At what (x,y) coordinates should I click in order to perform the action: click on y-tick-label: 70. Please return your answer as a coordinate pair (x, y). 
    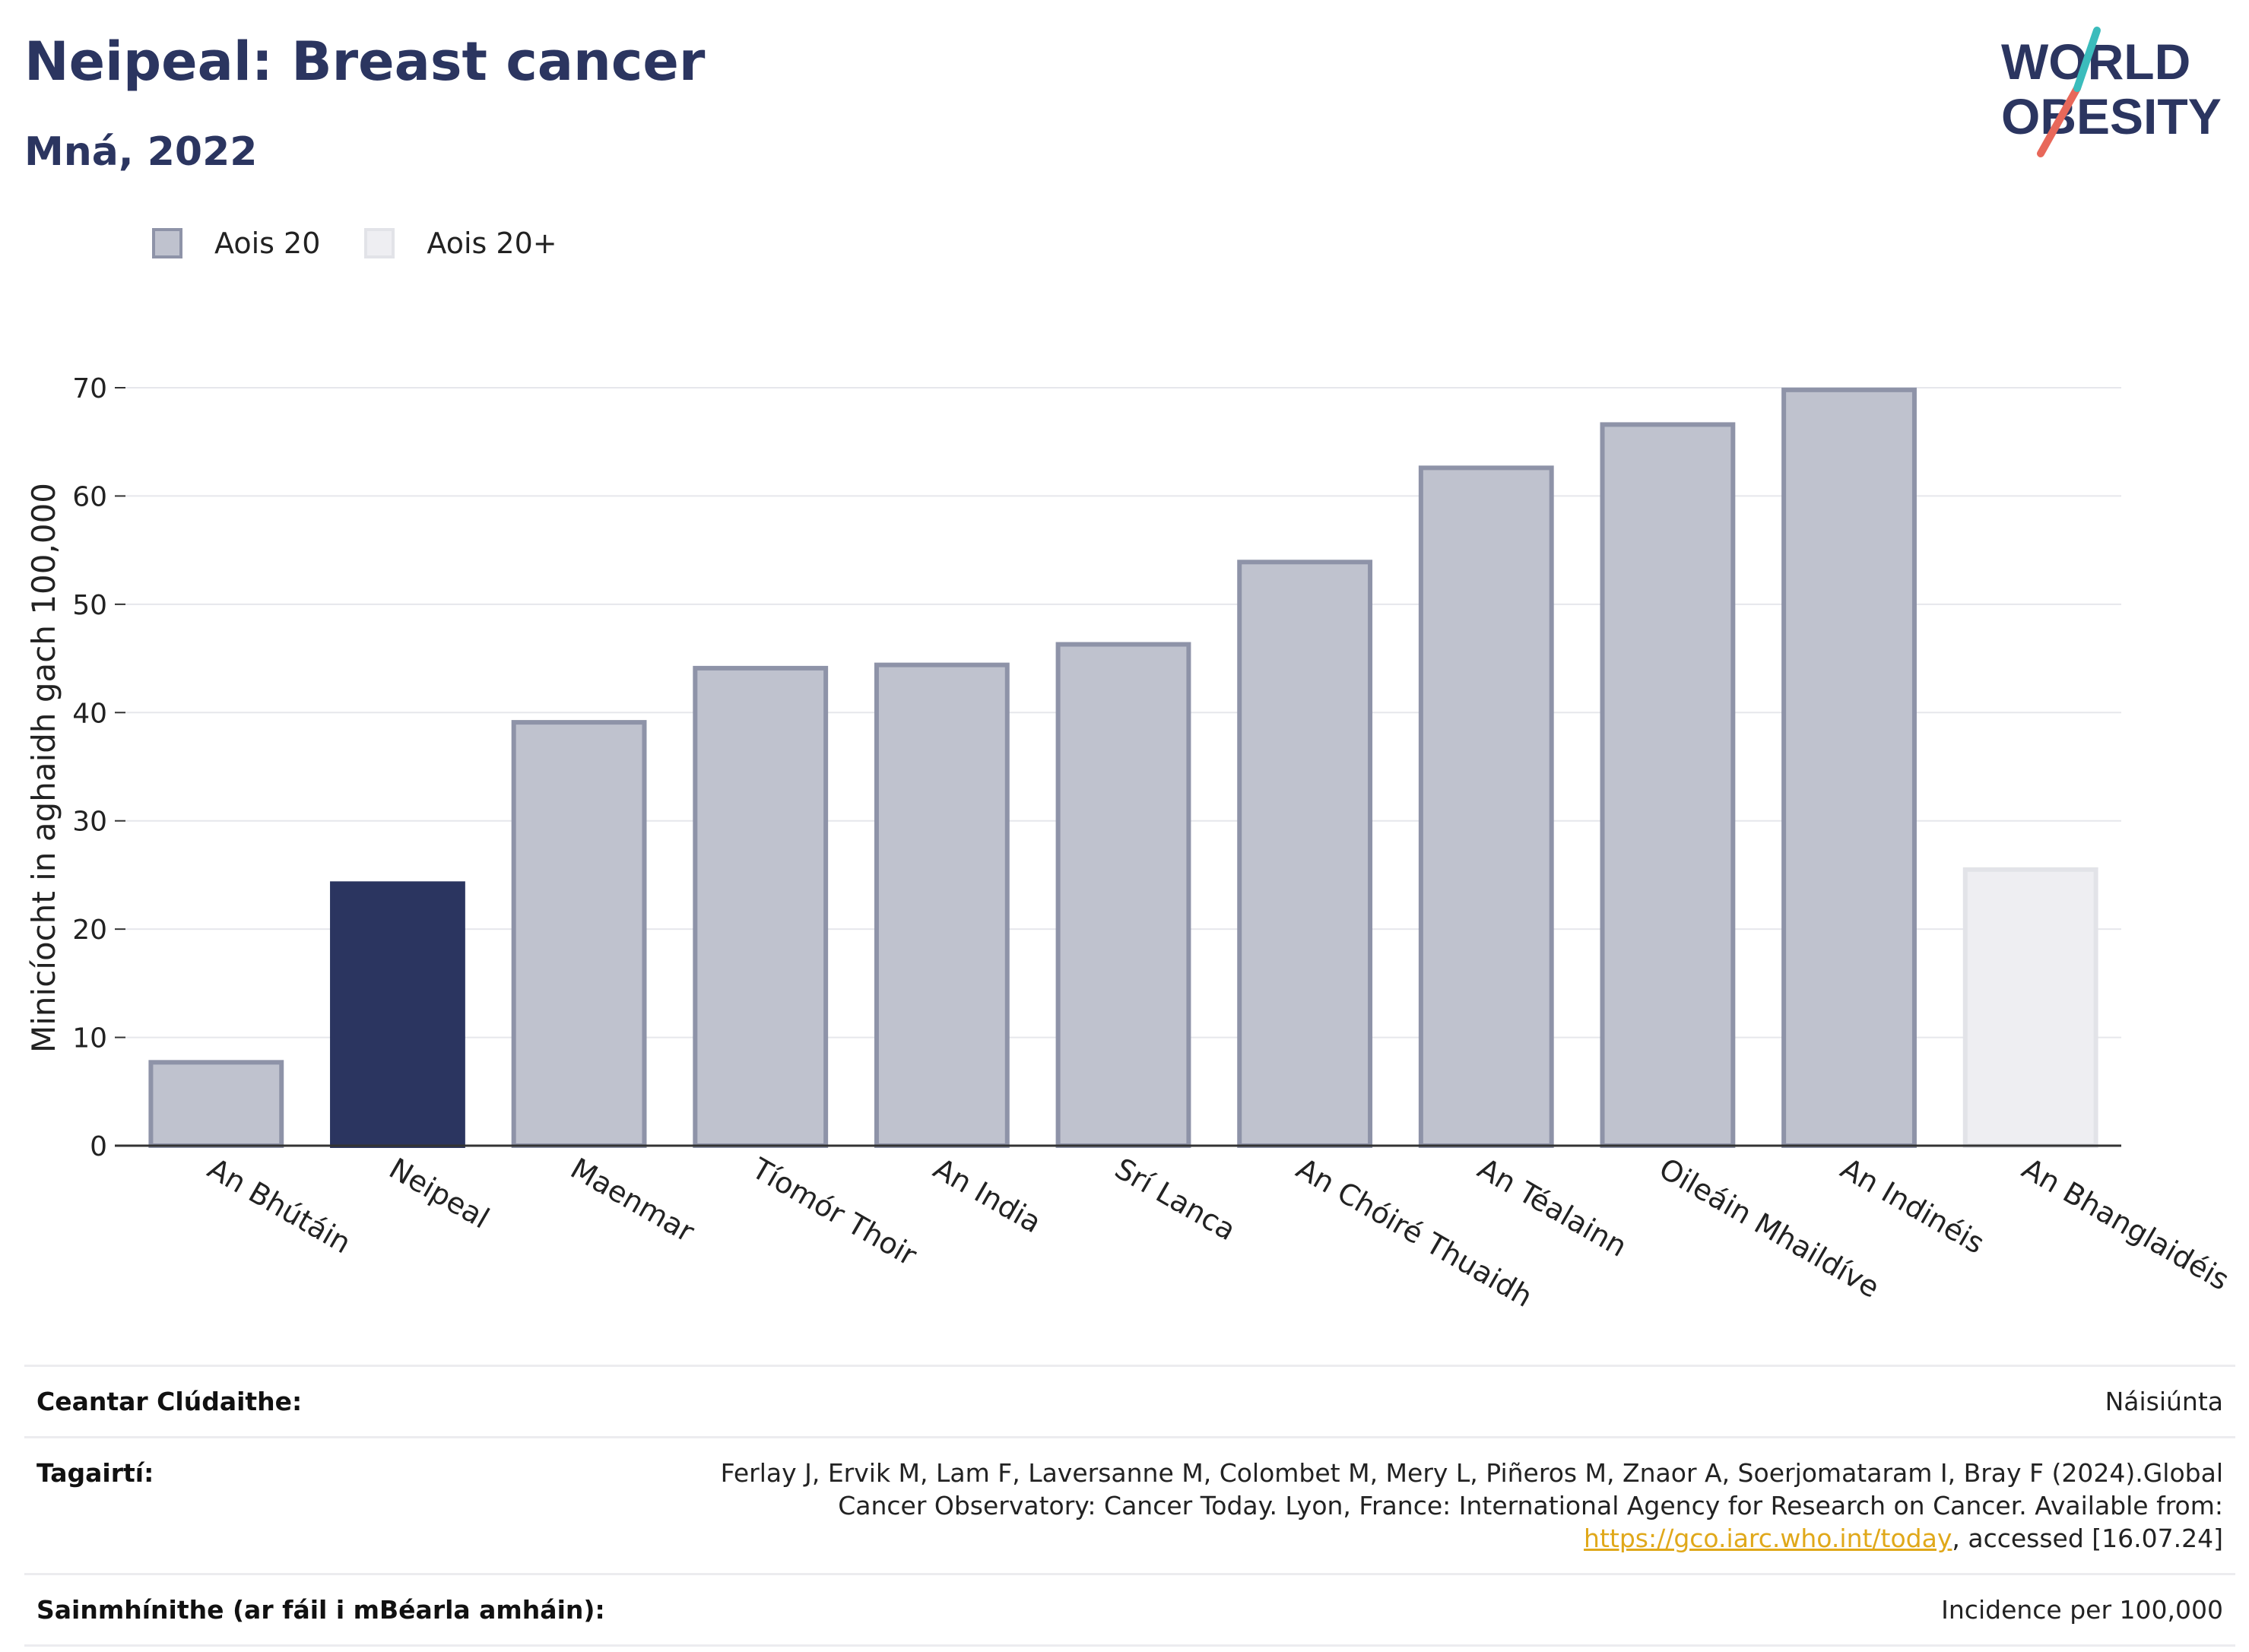
    Looking at the image, I should click on (89, 388).